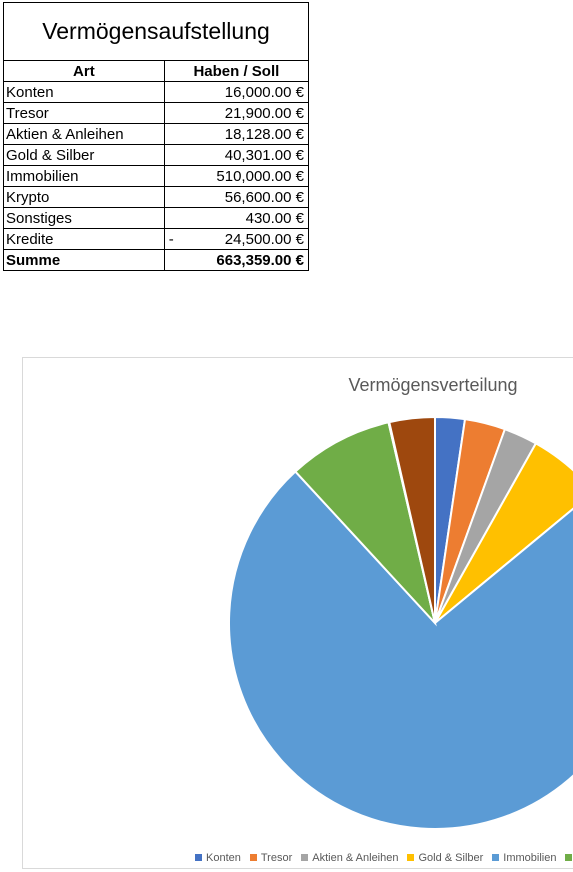 This screenshot has width=573, height=872. I want to click on table-header-row: Art Haben / Soll, so click(156, 71).